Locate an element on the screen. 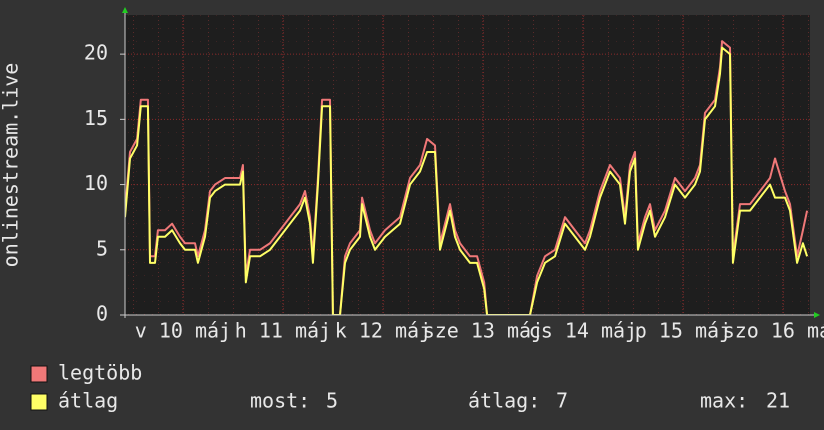  y-tick-label: 0 is located at coordinates (102, 314).